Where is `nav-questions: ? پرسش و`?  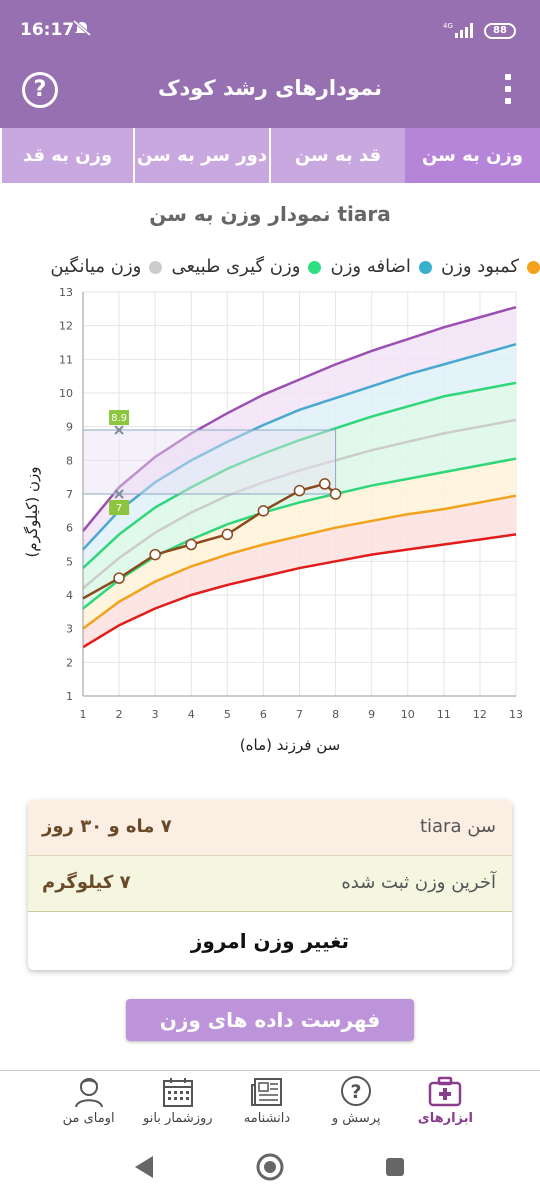 nav-questions: ? پرسش و is located at coordinates (356, 1102).